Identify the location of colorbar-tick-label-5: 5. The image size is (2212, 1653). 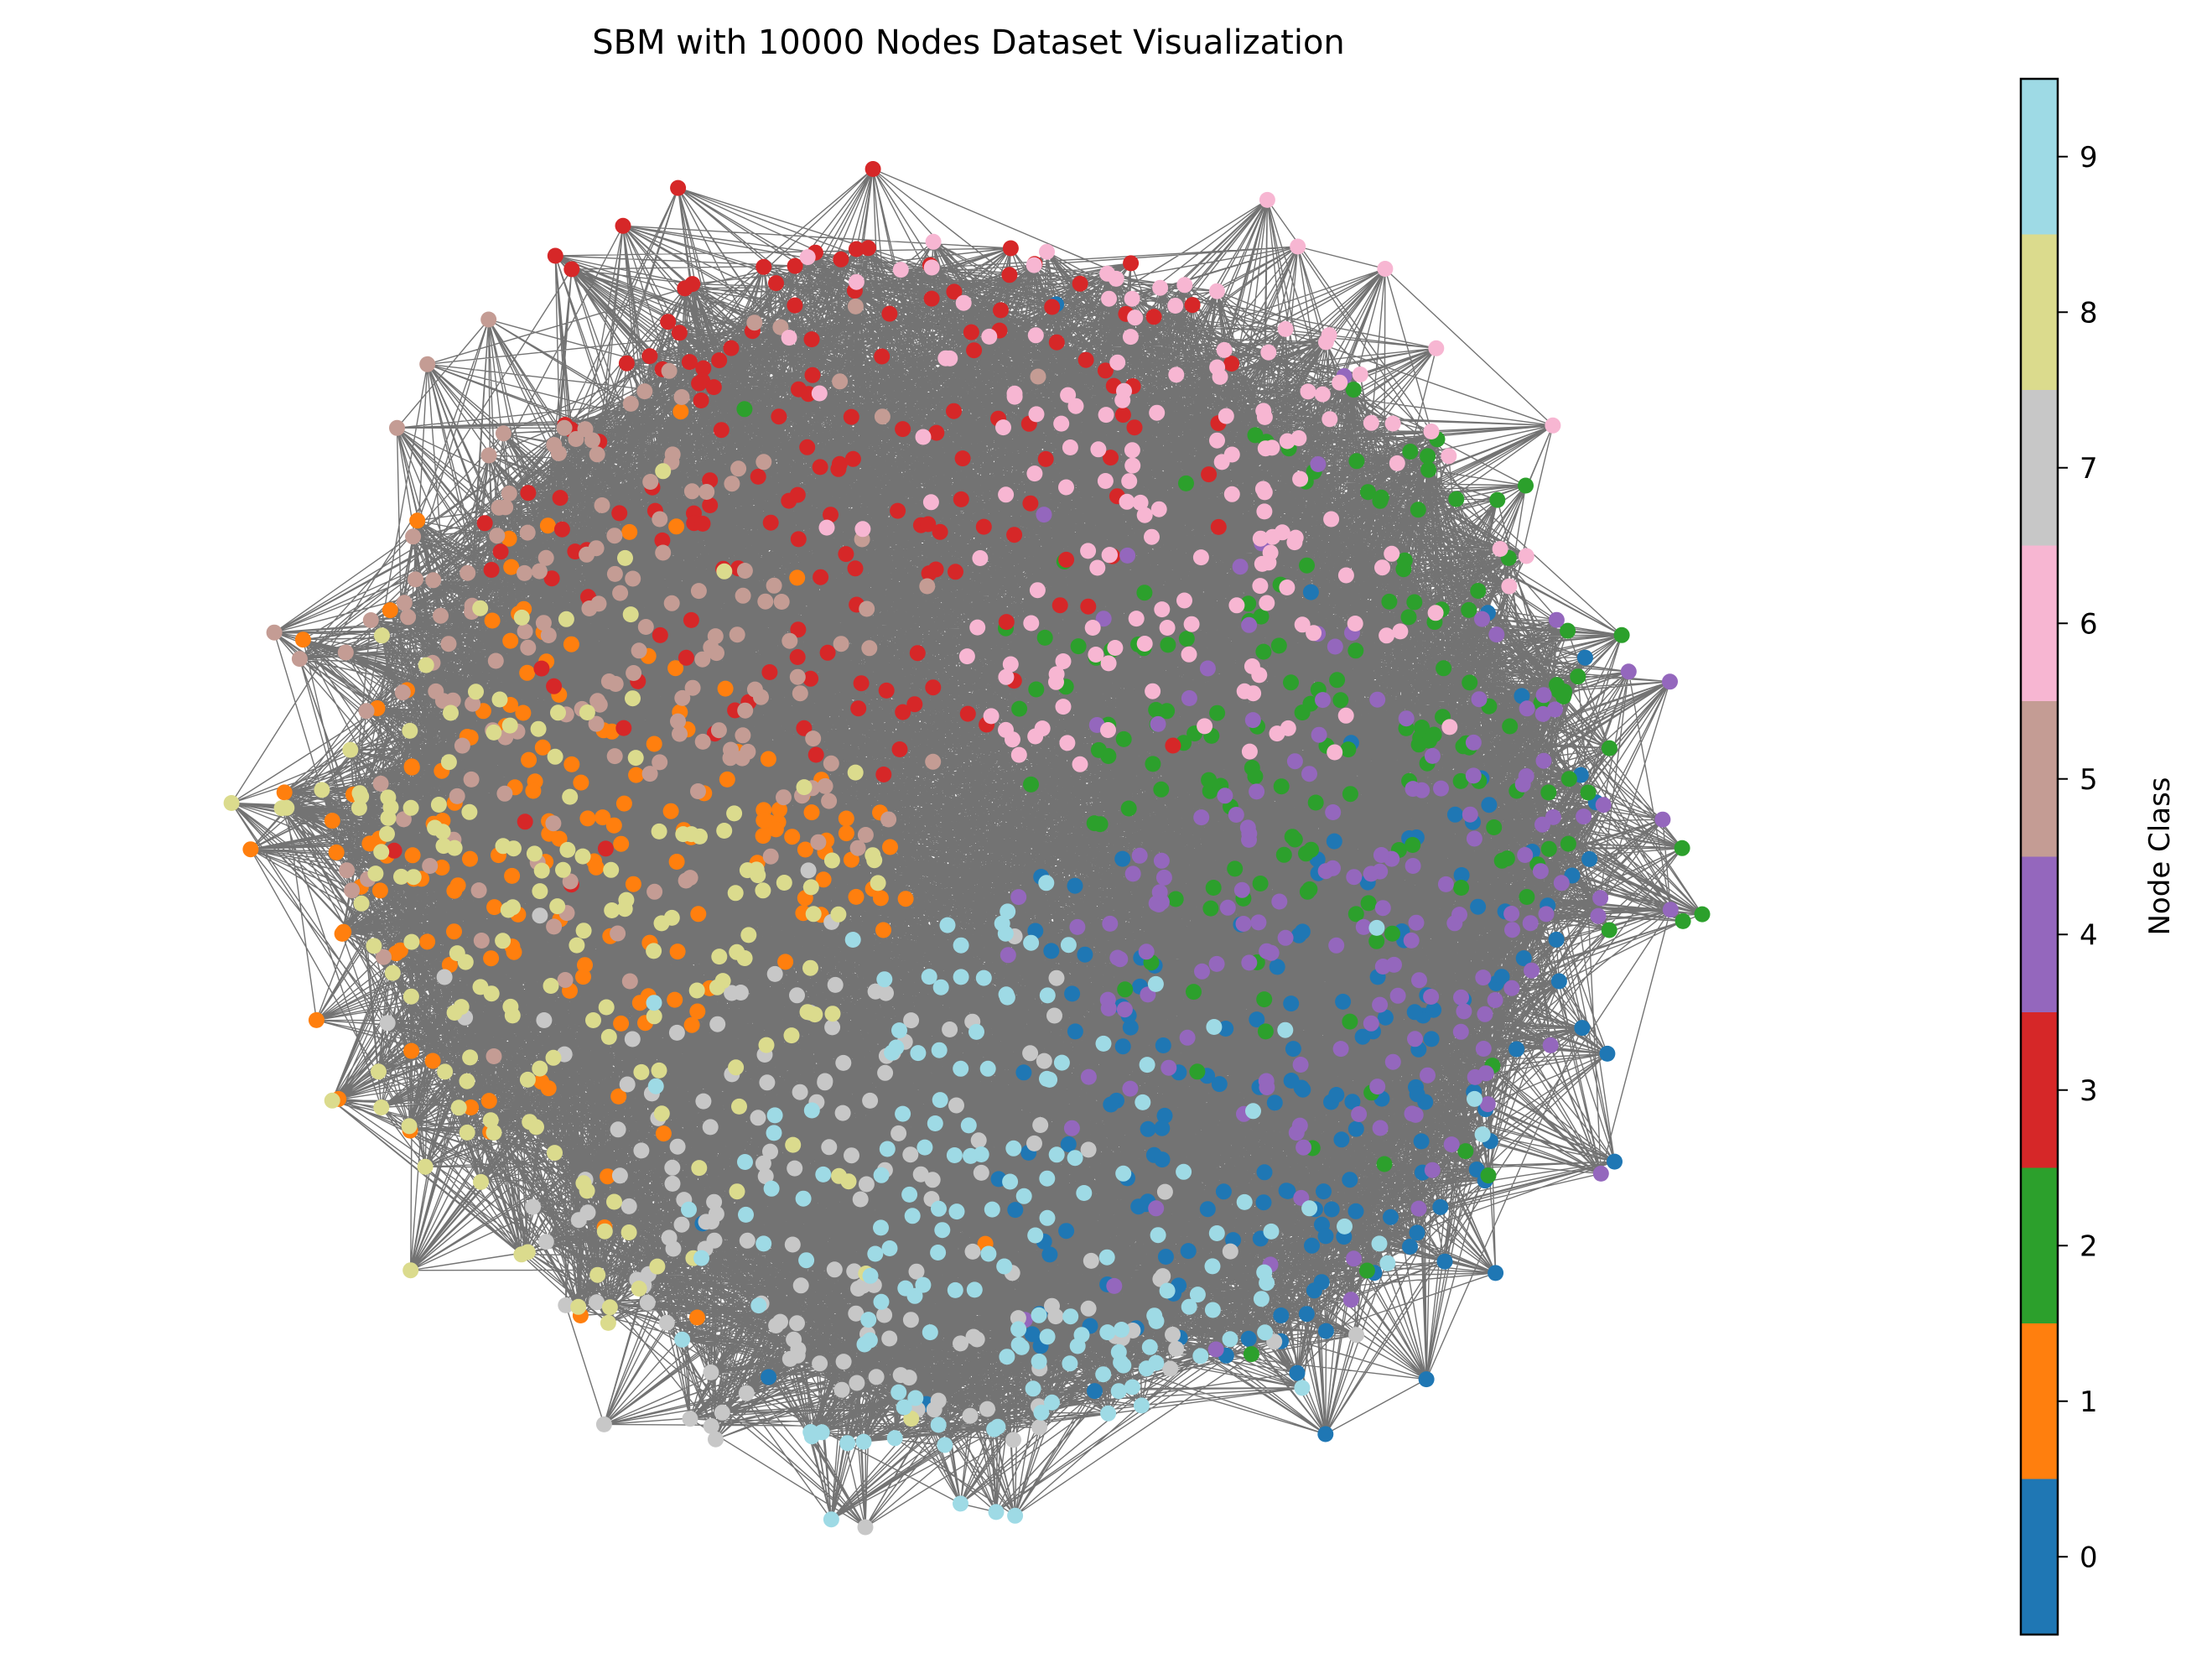
(2089, 780).